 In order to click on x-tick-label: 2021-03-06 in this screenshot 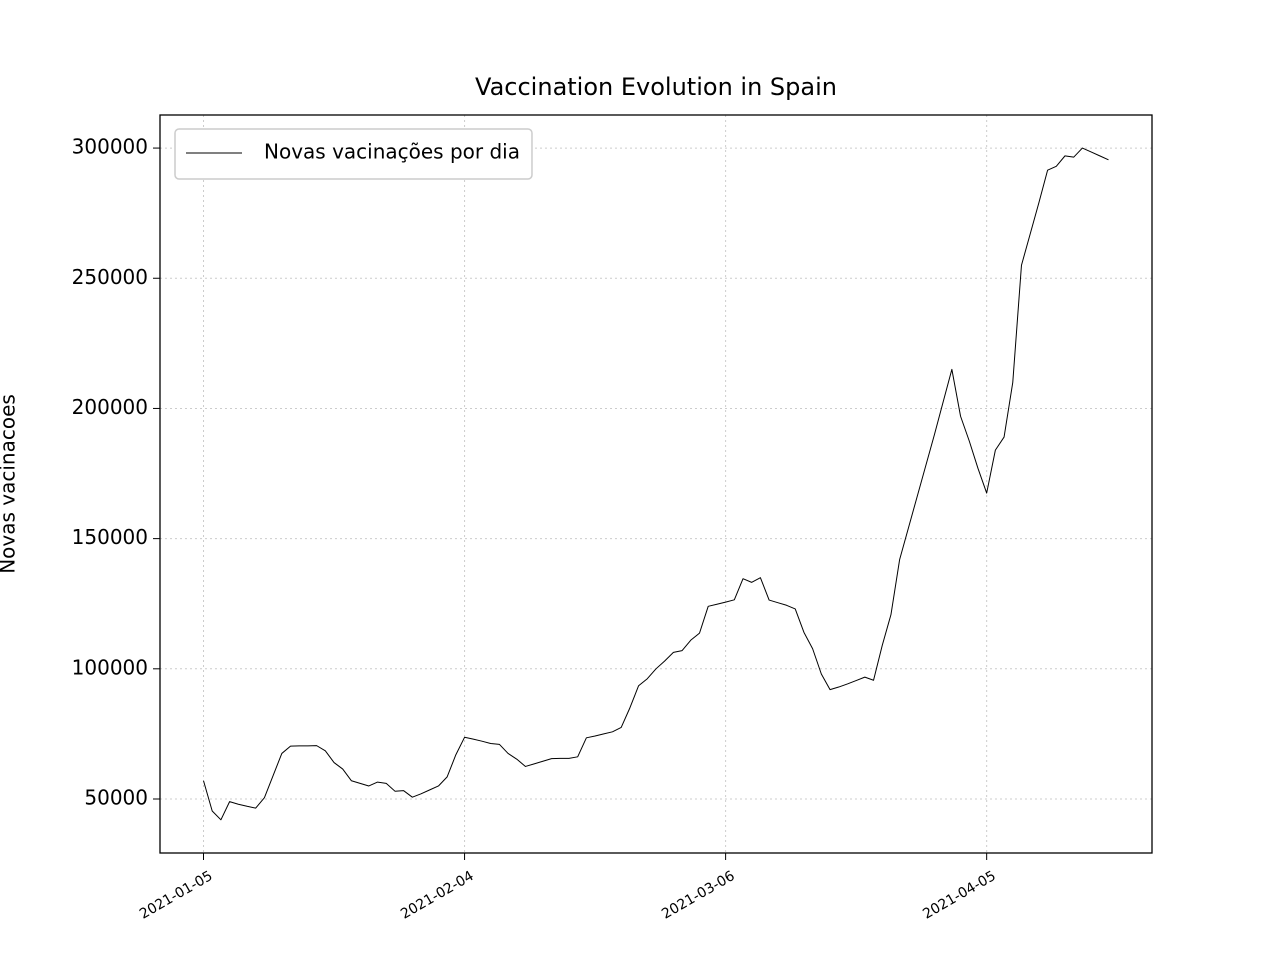, I will do `click(698, 895)`.